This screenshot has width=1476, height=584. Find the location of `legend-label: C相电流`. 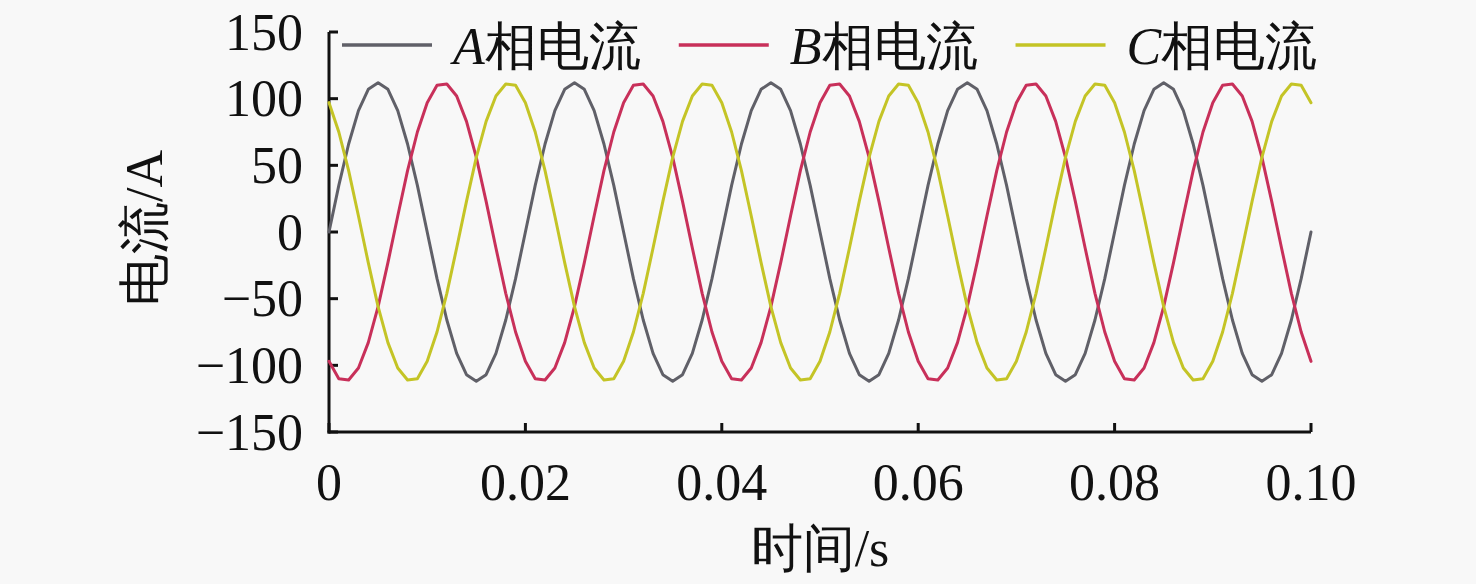

legend-label: C相电流 is located at coordinates (1222, 46).